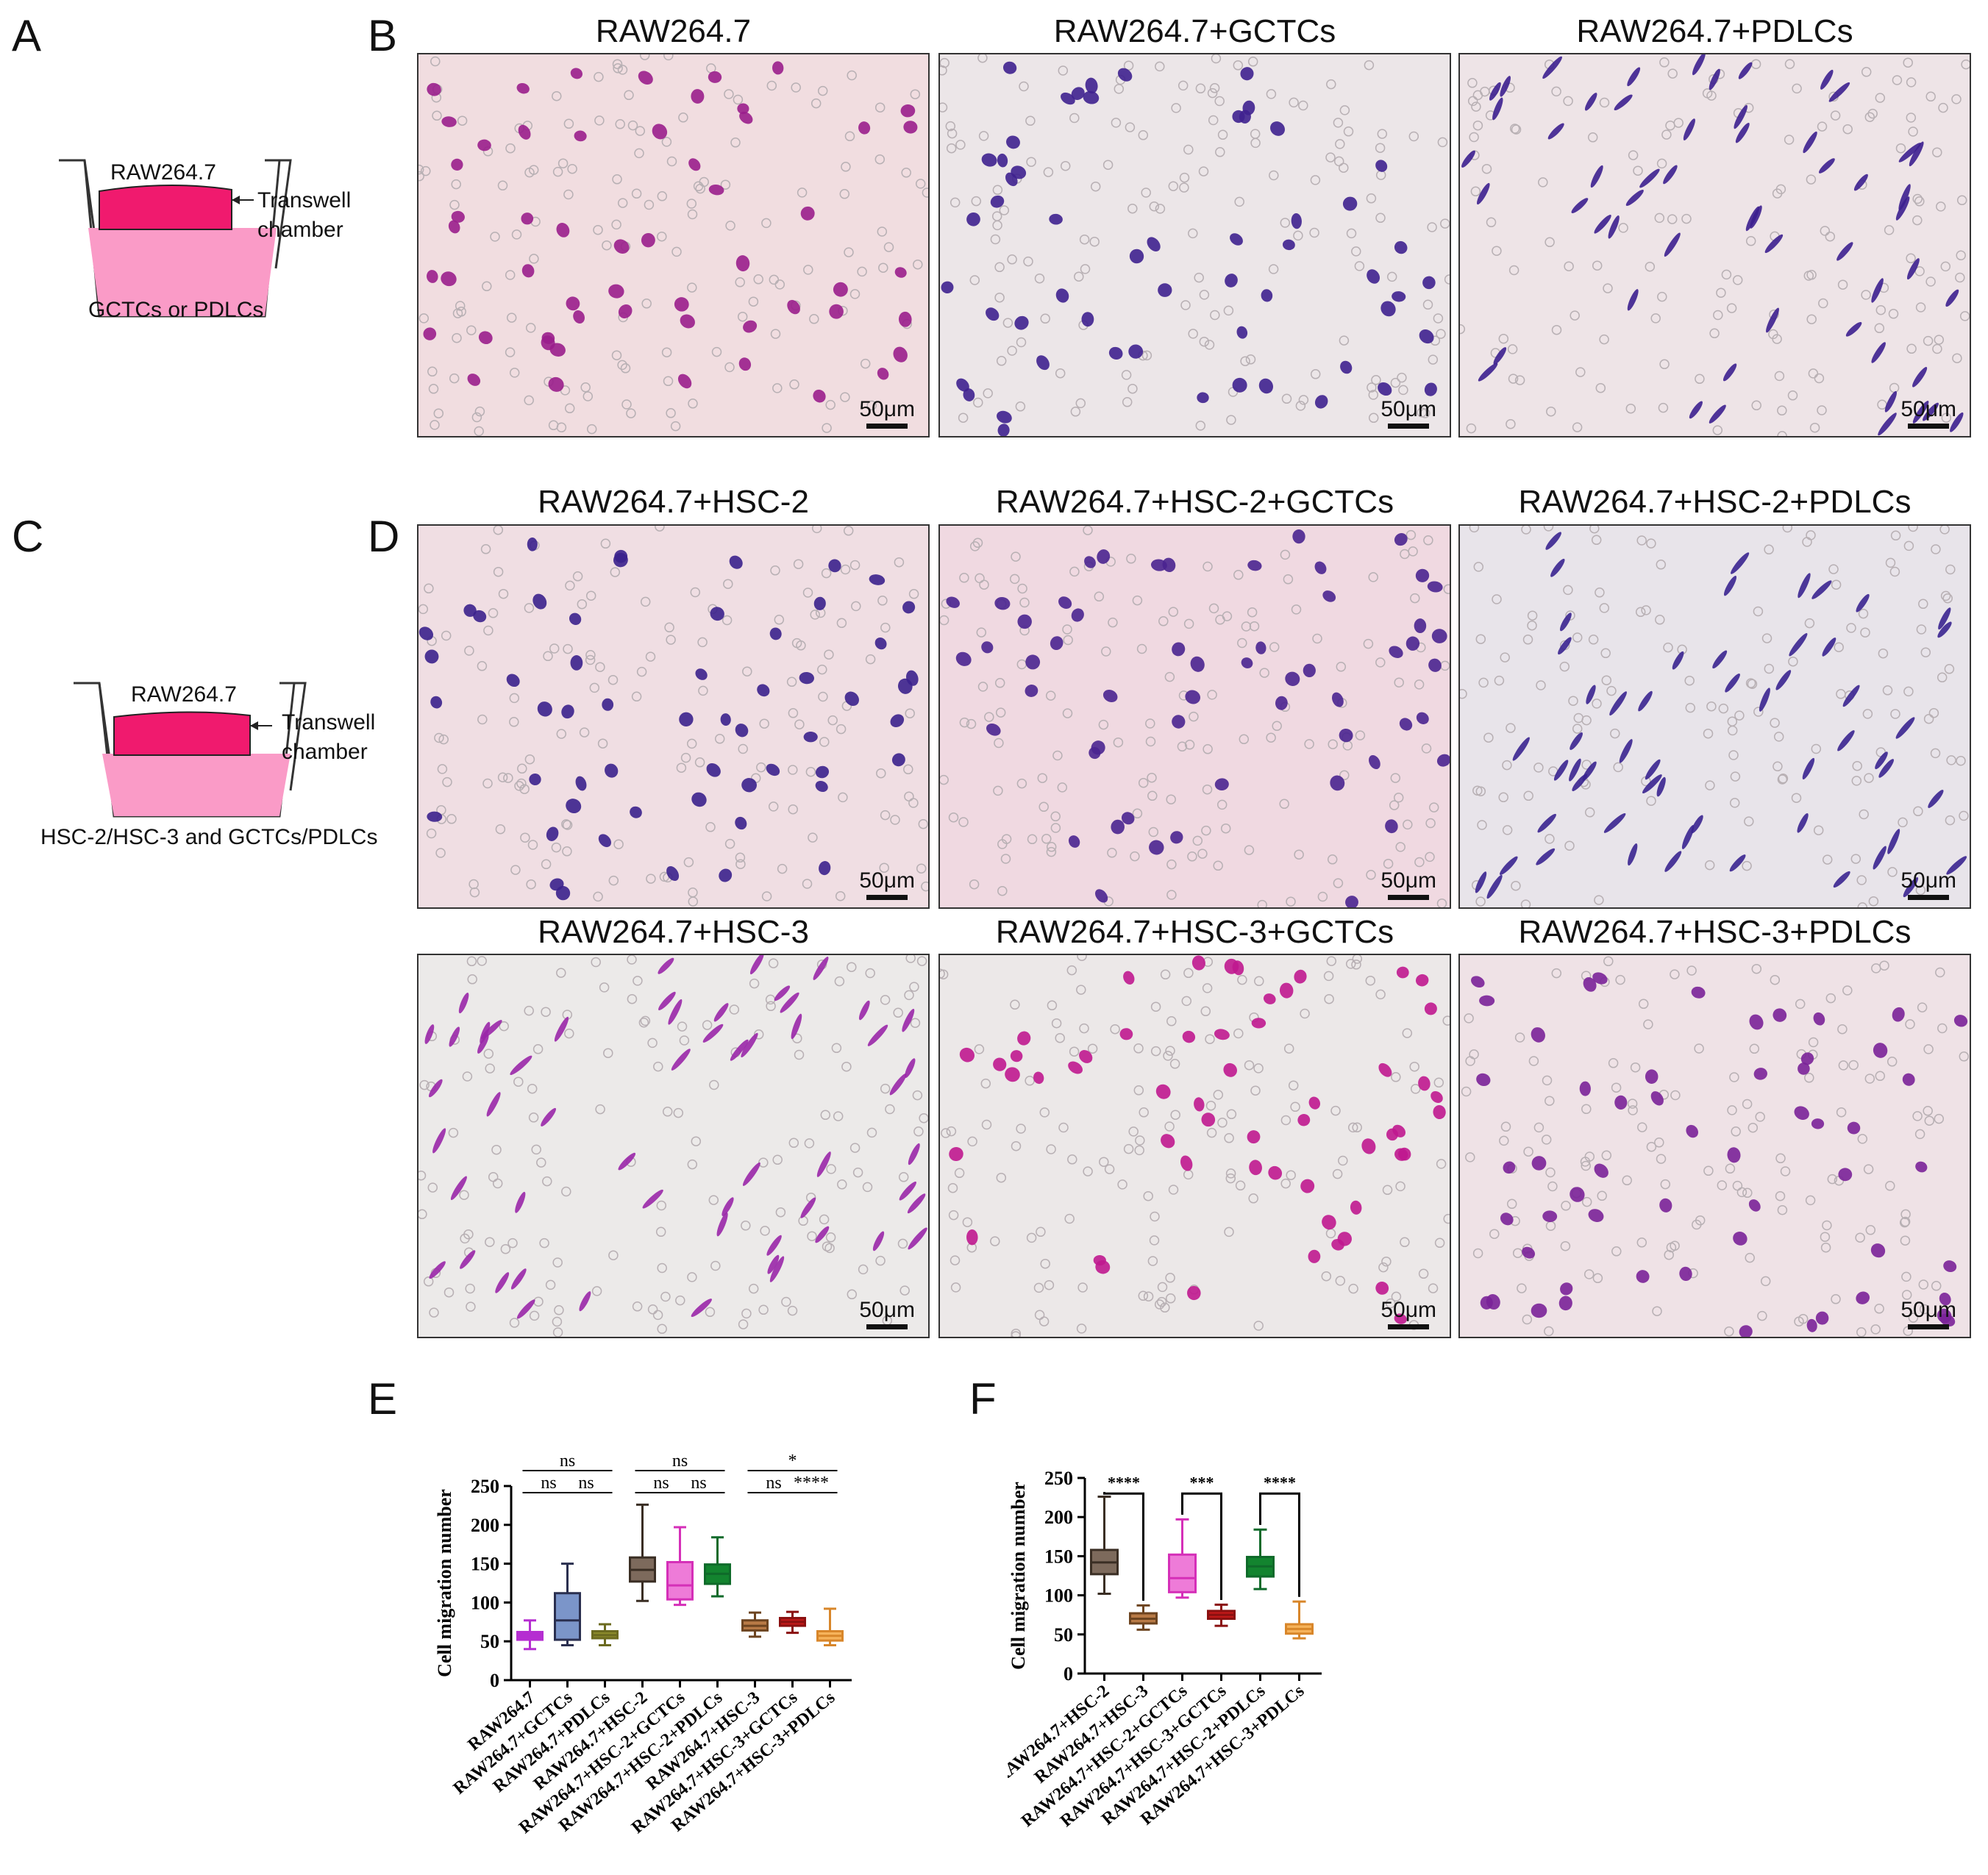  What do you see at coordinates (163, 173) in the screenshot?
I see `diagram-a-top-label: RAW264.7` at bounding box center [163, 173].